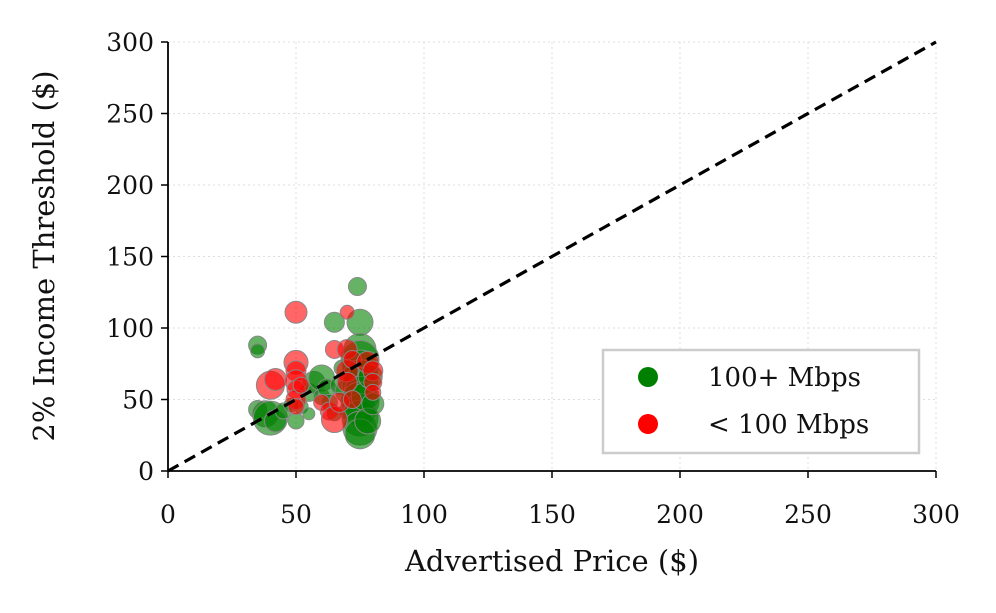 The image size is (996, 613). What do you see at coordinates (552, 514) in the screenshot?
I see `x-tick-label: 150` at bounding box center [552, 514].